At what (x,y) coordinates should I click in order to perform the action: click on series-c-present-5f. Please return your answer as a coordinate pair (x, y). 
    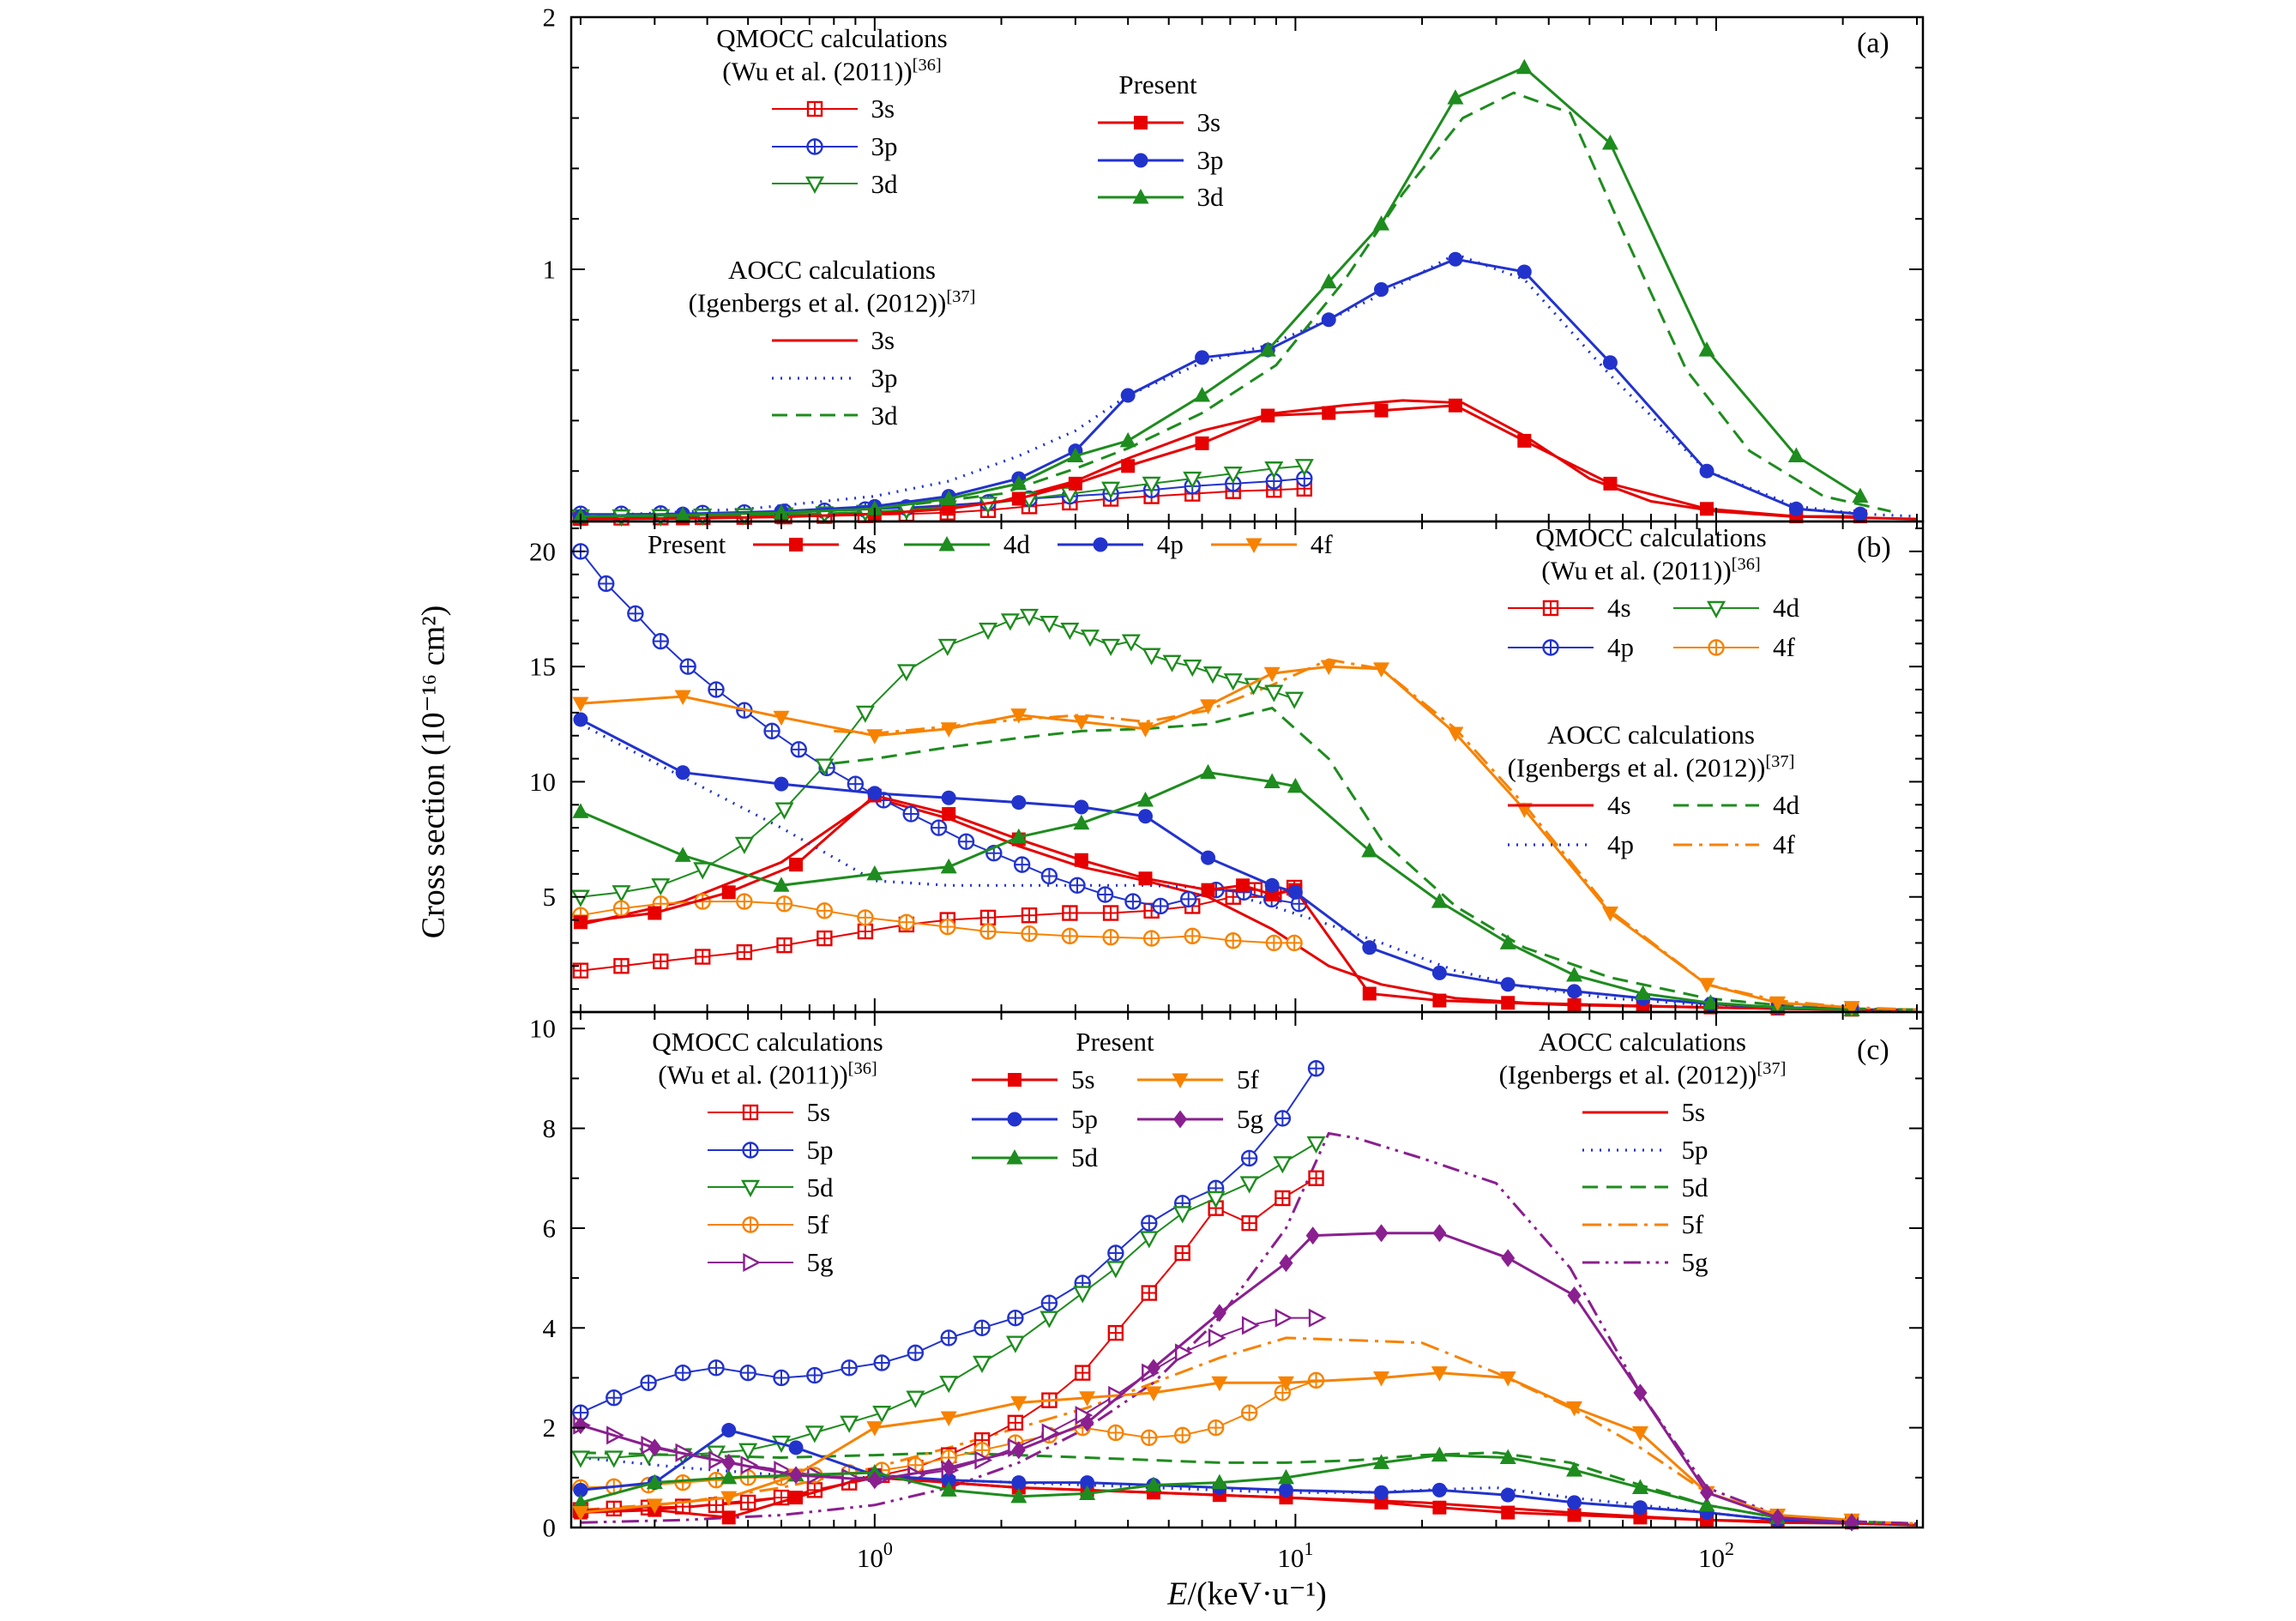
    Looking at the image, I should click on (1216, 1447).